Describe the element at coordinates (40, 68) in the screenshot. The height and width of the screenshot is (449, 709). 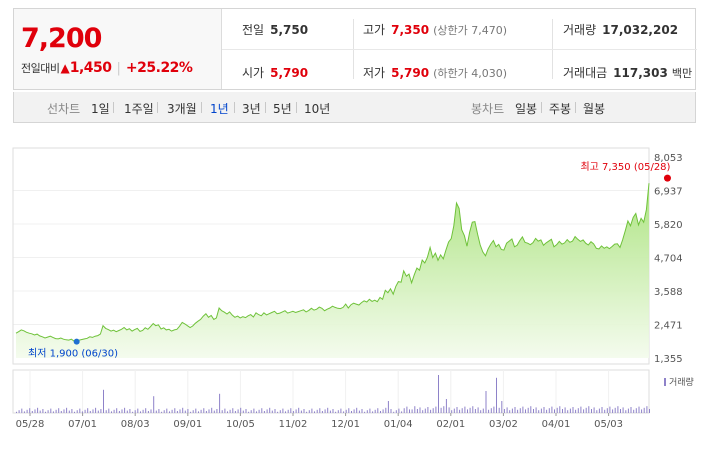
I see `change-label: 전일대비` at that location.